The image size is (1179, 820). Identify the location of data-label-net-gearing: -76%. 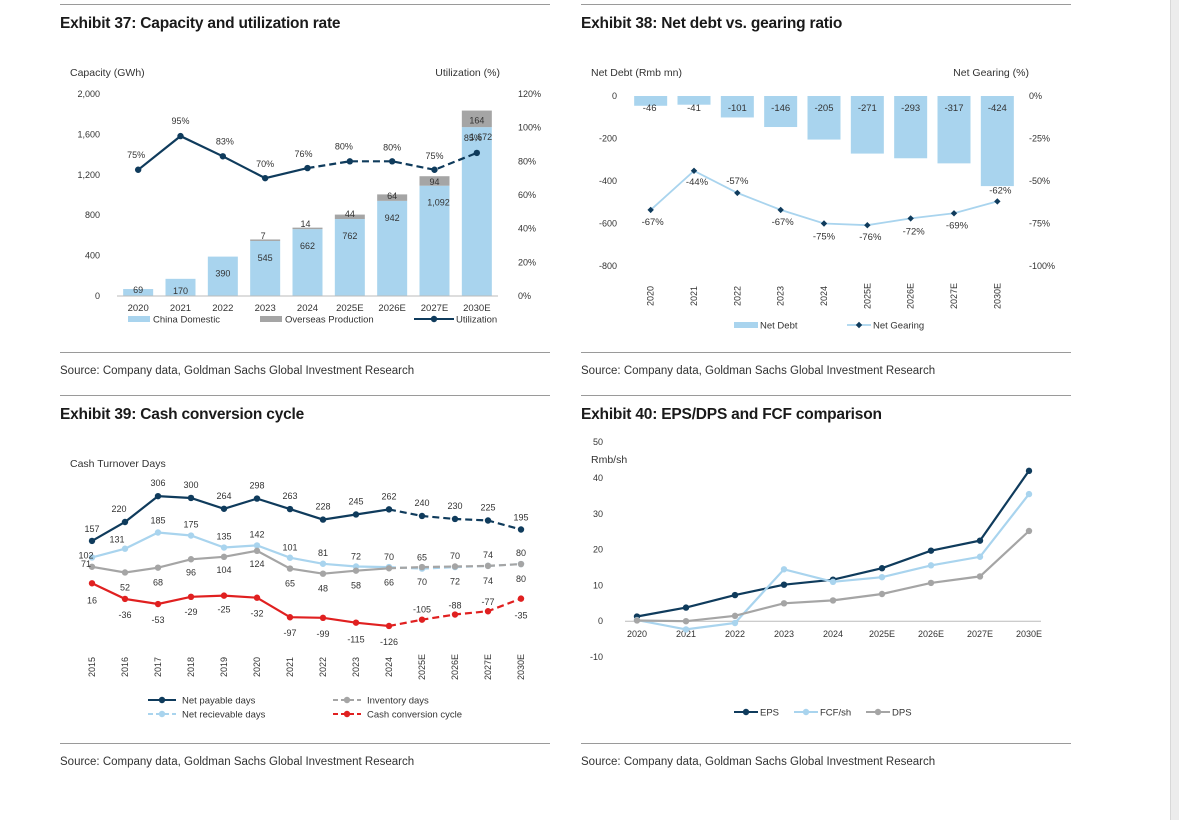
(870, 237).